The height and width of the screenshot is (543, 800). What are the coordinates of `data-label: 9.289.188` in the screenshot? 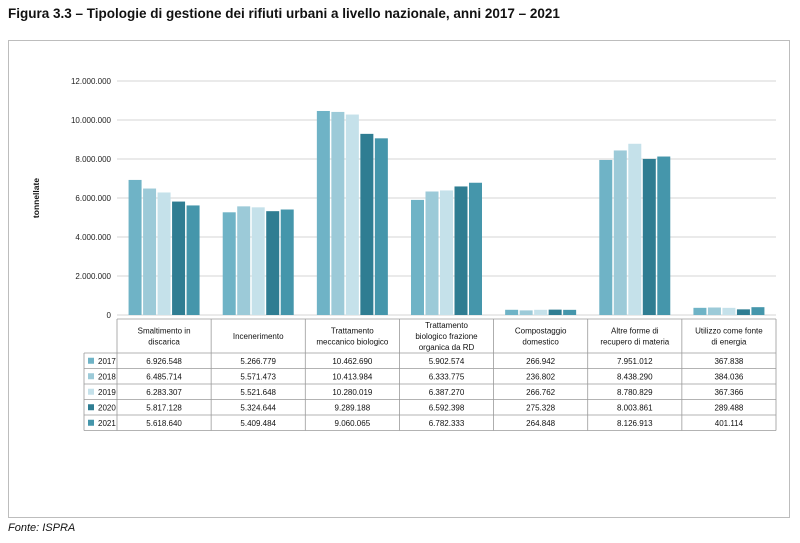 It's located at (353, 407).